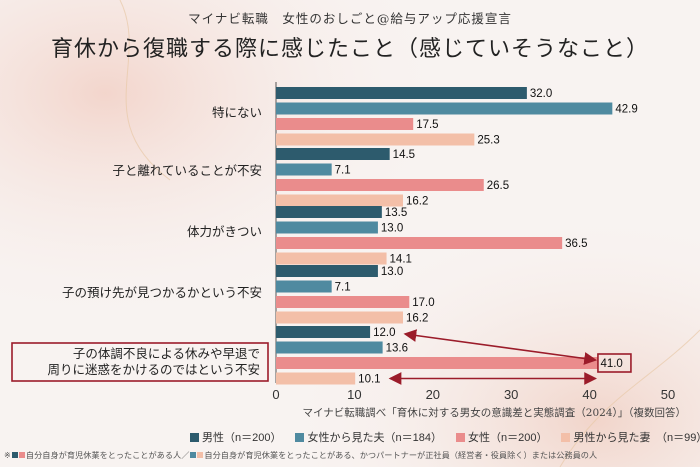  Describe the element at coordinates (242, 438) in the screenshot. I see `legend-label: 男性（n＝200）` at that location.